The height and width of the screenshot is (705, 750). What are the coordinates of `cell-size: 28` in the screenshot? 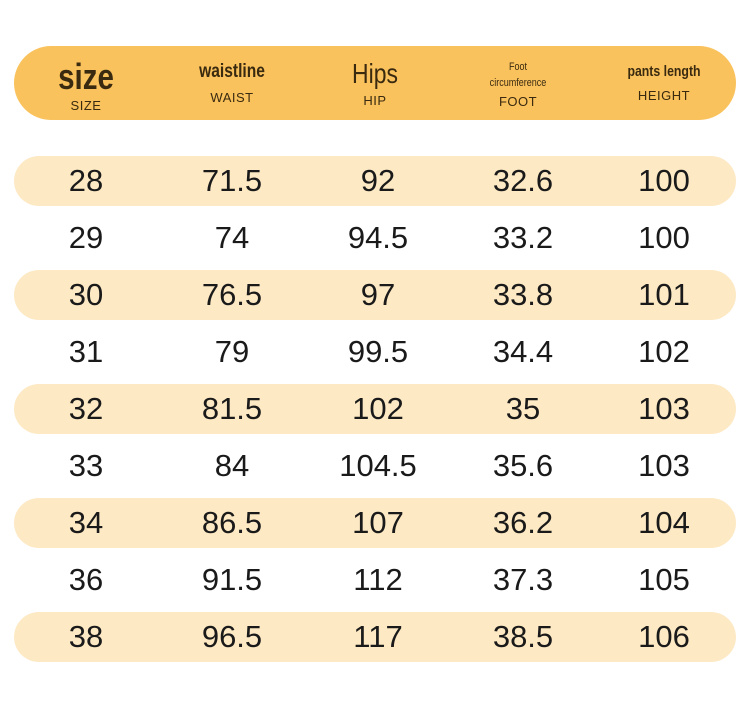 It's located at (86, 180).